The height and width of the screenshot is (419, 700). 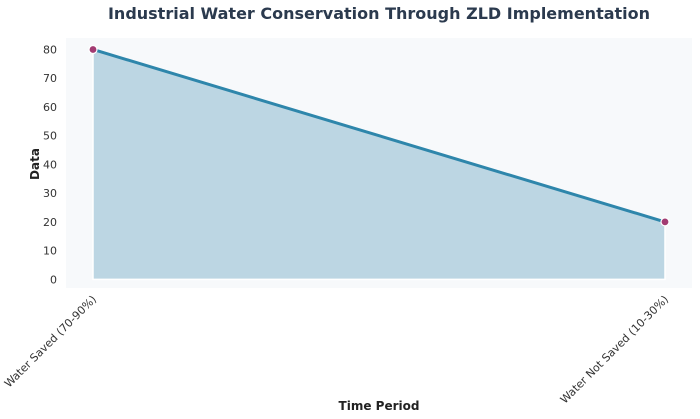 What do you see at coordinates (379, 406) in the screenshot?
I see `x-axis-label: Time Period` at bounding box center [379, 406].